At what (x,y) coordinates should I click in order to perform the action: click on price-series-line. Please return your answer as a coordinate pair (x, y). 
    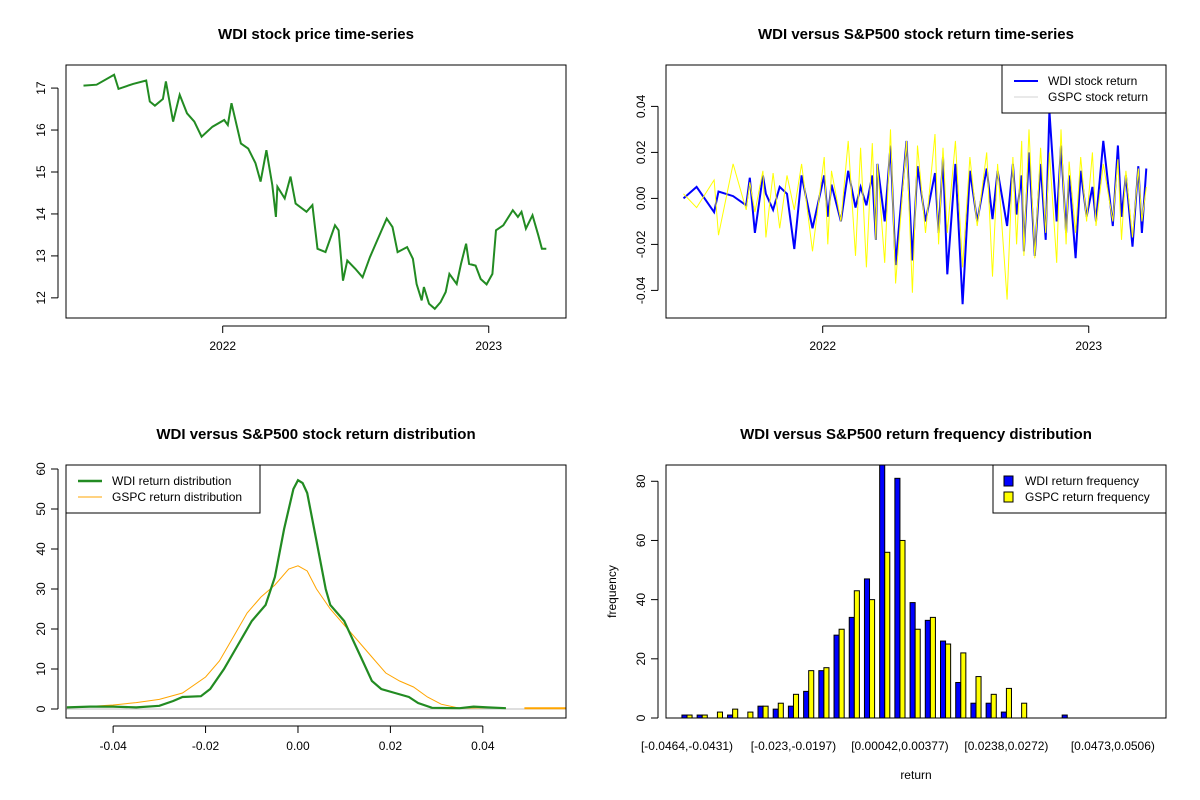
    Looking at the image, I should click on (315, 192).